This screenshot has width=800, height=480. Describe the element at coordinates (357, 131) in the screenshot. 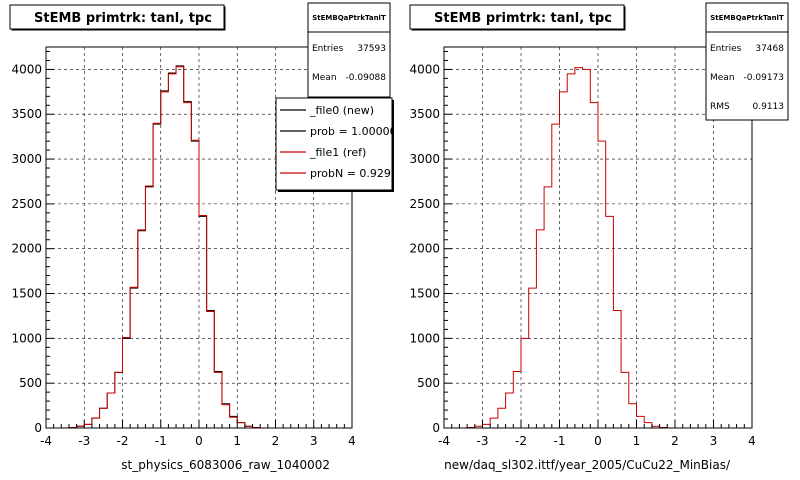

I see `legend-entry: prob = 1.000000` at that location.